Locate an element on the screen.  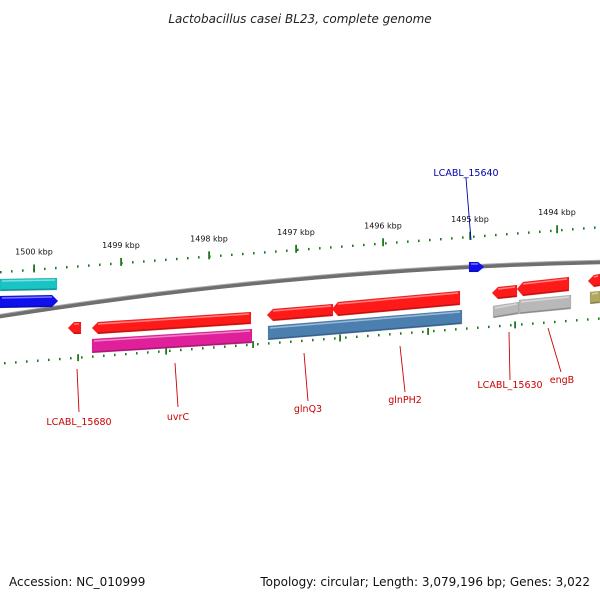
gene-lcabl-15640-shape is located at coordinates (476, 267).